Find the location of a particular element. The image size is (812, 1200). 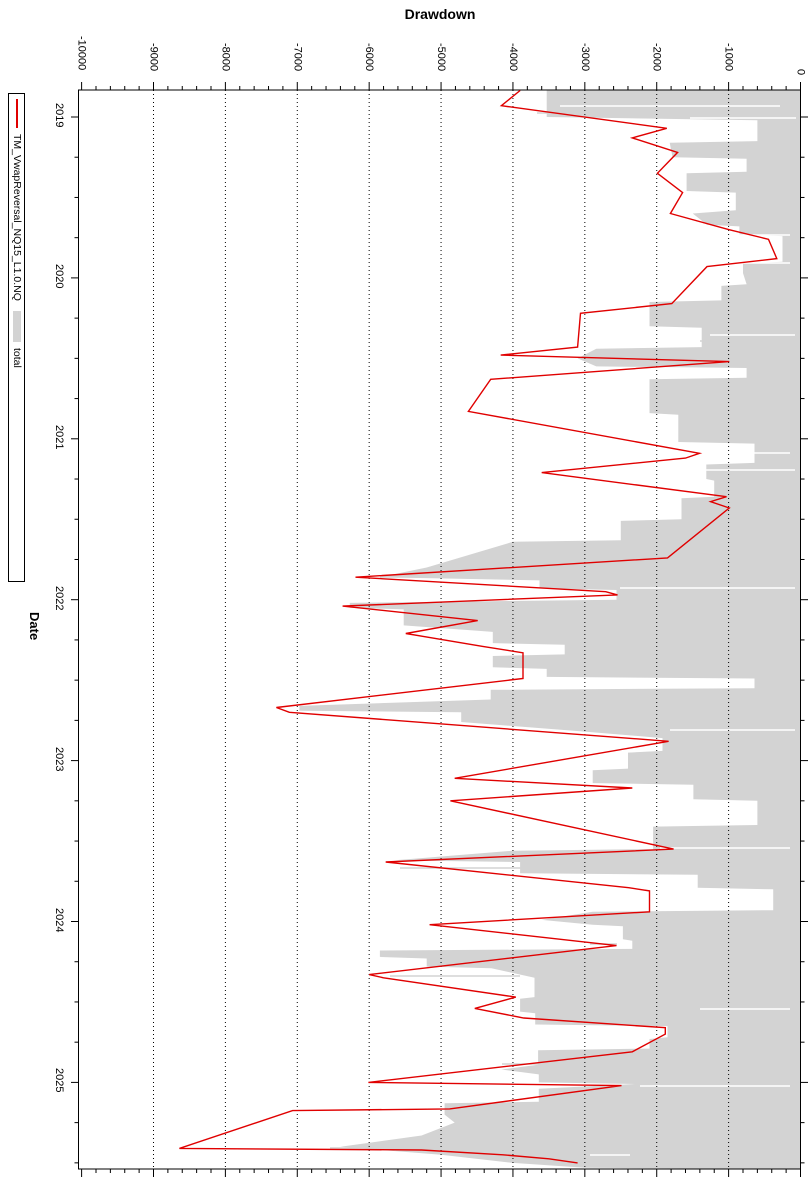

legend: TM_VwapReversal_NQ15_L1.0.NQ total is located at coordinates (16, 337).